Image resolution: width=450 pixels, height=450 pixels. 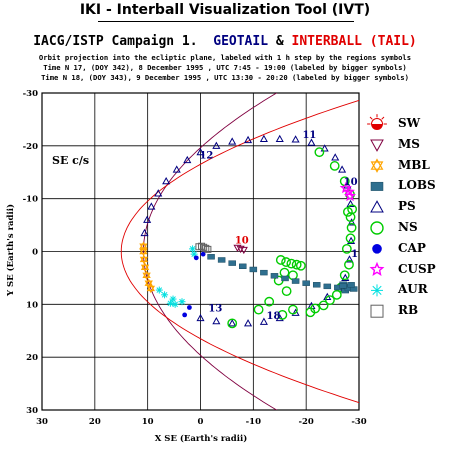 I want to click on legend-label-cusp: CUSP, so click(x=417, y=268).